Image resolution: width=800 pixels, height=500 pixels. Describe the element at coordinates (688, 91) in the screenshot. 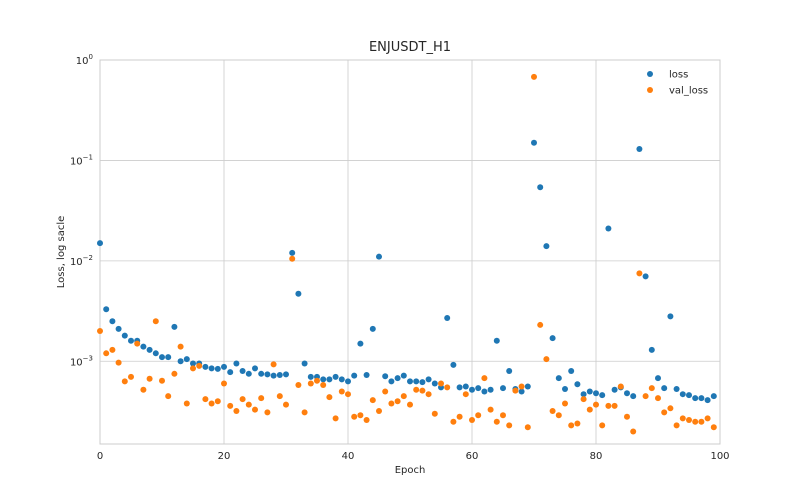

I see `legend-label-val-loss: val_loss` at that location.